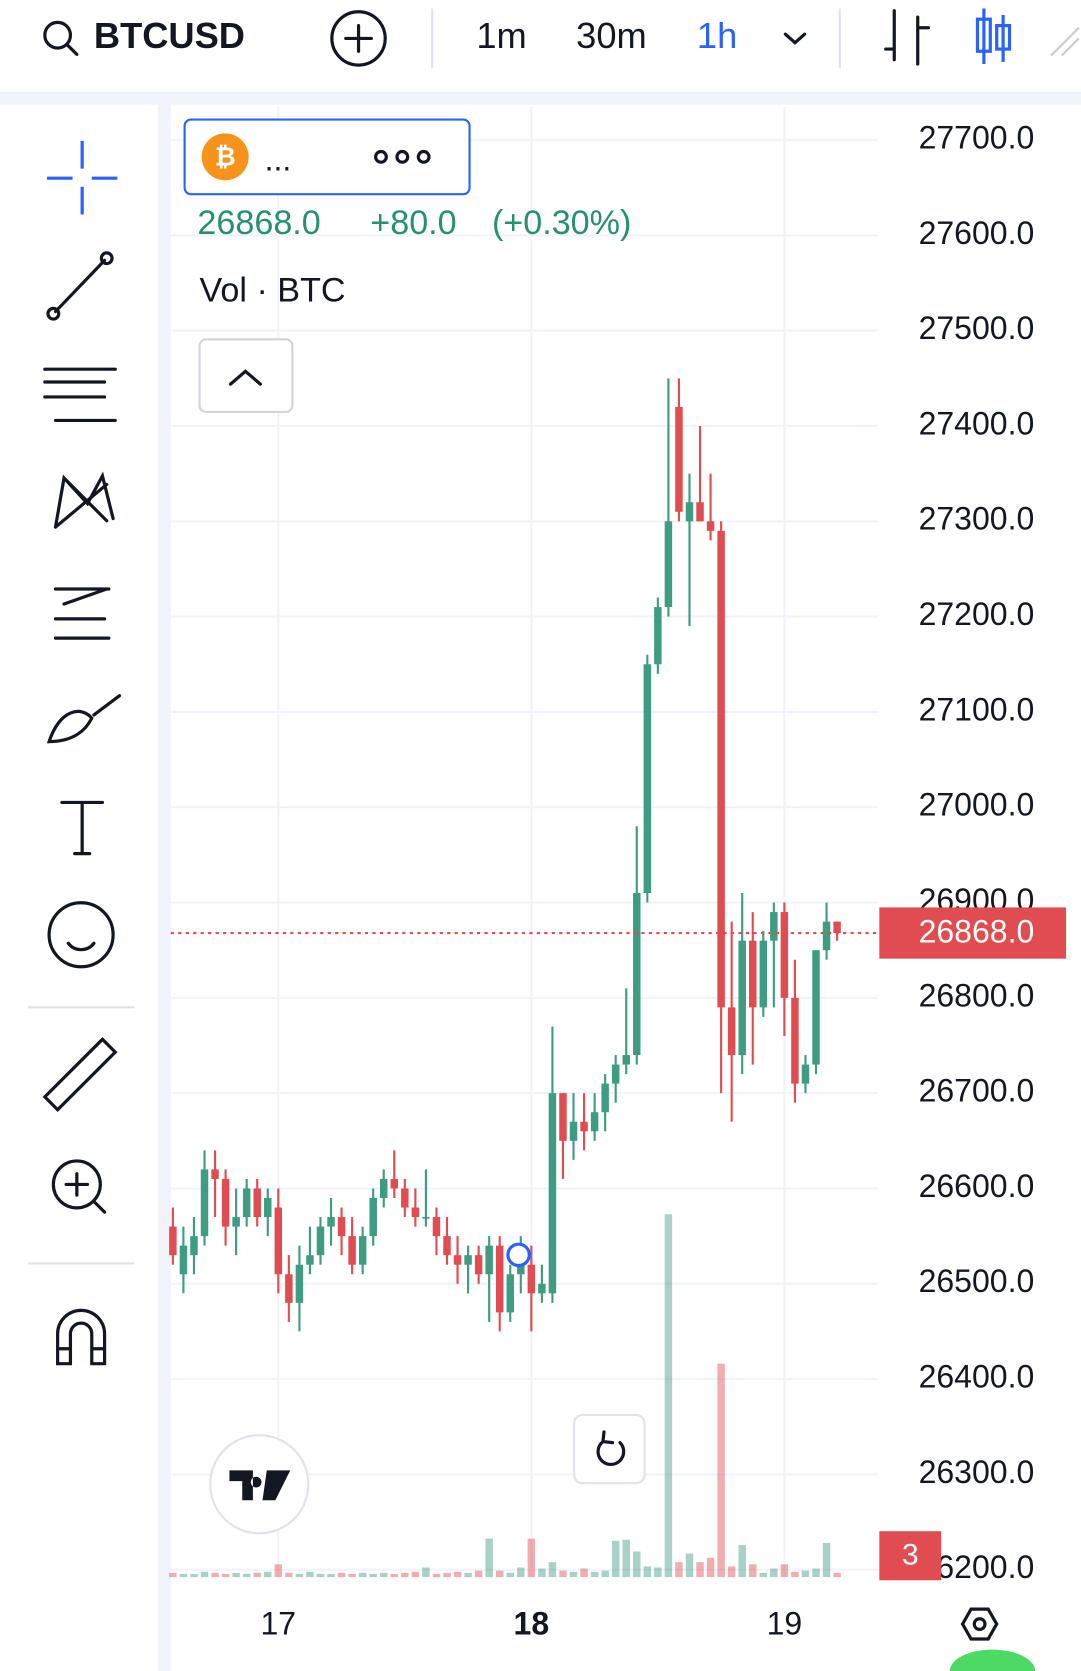  I want to click on cursor-point, so click(518, 1255).